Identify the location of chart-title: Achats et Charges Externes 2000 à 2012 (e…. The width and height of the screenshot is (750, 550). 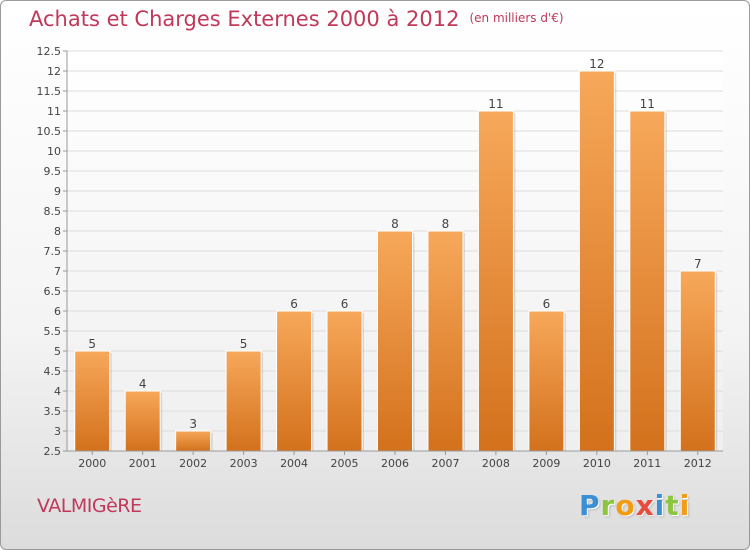
(296, 19).